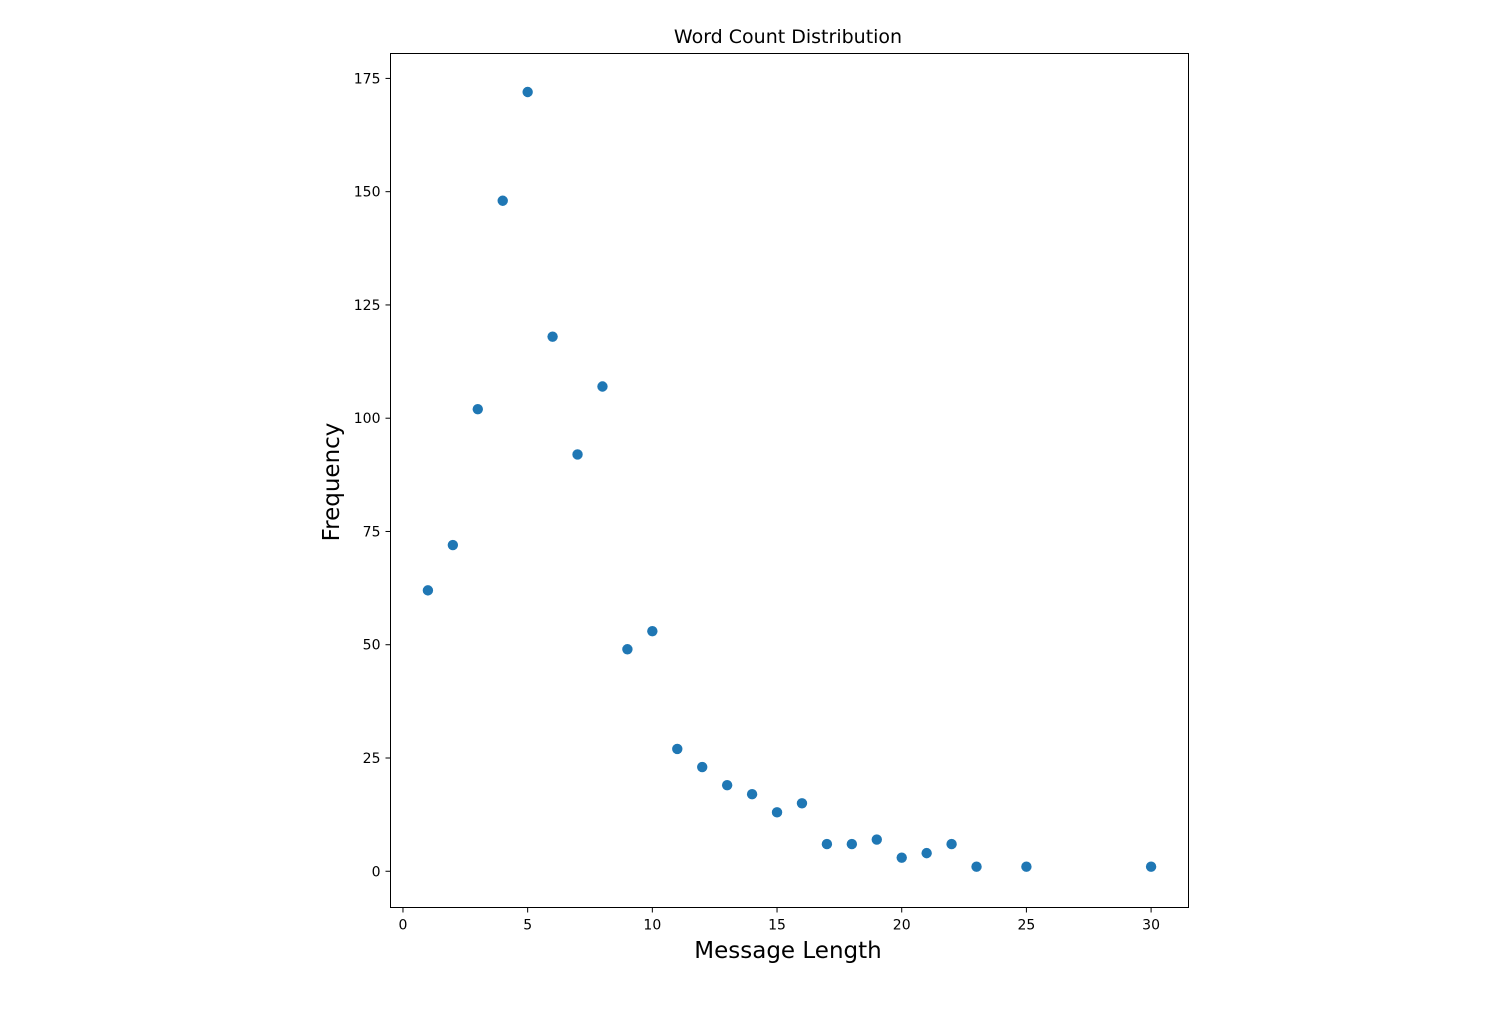 The image size is (1498, 1018). Describe the element at coordinates (1151, 926) in the screenshot. I see `x-tick-label: 30` at that location.